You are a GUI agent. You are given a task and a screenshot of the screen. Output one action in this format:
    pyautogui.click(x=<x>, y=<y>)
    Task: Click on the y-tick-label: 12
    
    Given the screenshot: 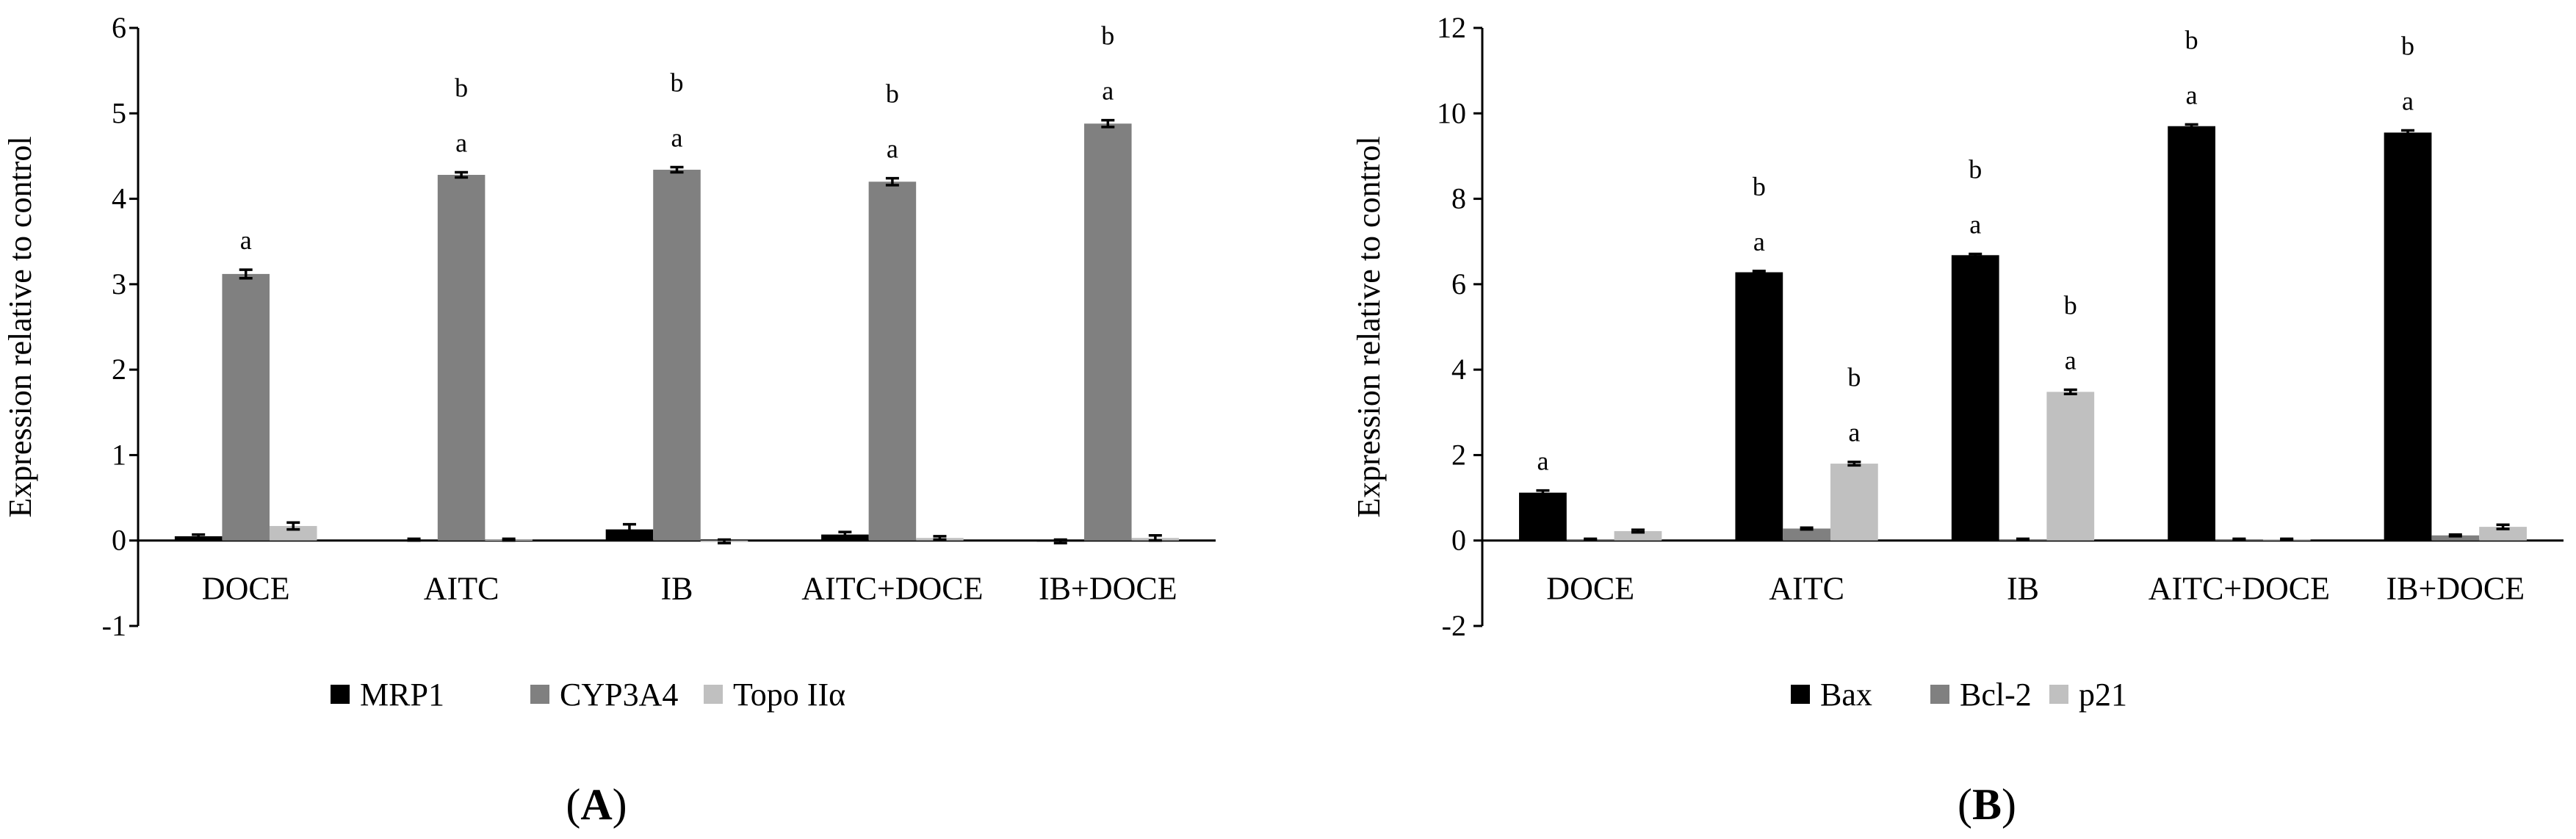 What is the action you would take?
    pyautogui.click(x=1451, y=28)
    